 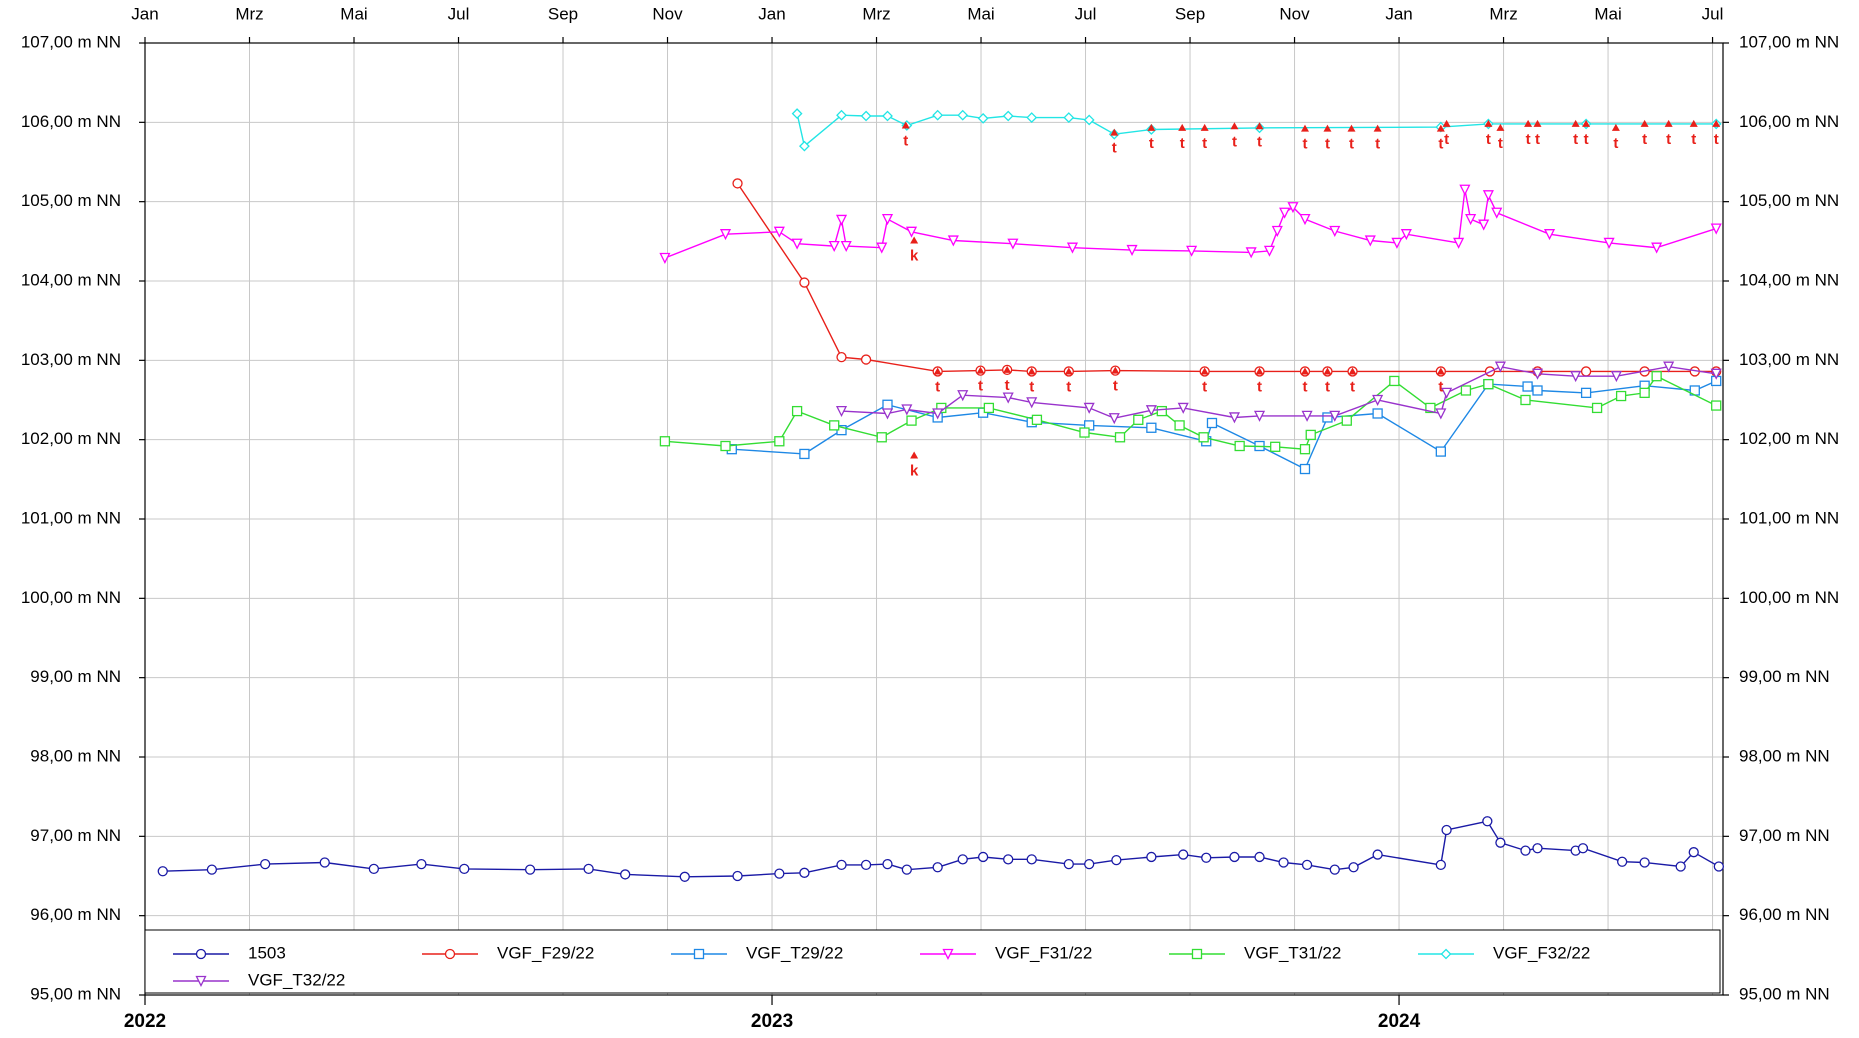 What do you see at coordinates (1784, 993) in the screenshot?
I see `y2-tick-label: 95,00 m NN` at bounding box center [1784, 993].